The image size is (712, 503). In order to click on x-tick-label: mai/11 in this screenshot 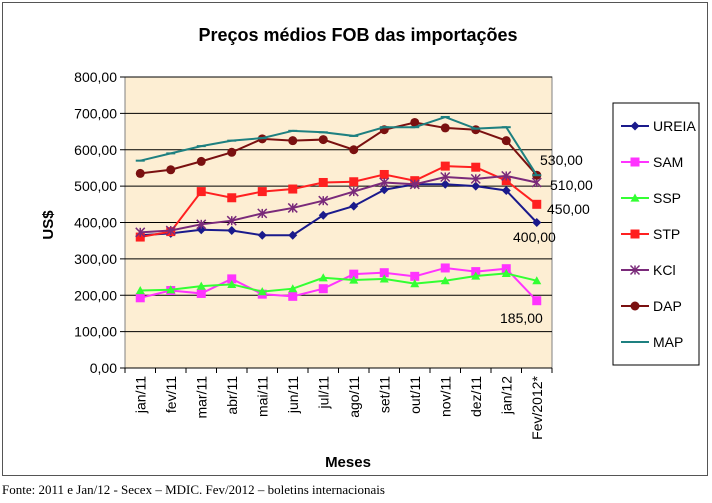, I will do `click(262, 396)`.